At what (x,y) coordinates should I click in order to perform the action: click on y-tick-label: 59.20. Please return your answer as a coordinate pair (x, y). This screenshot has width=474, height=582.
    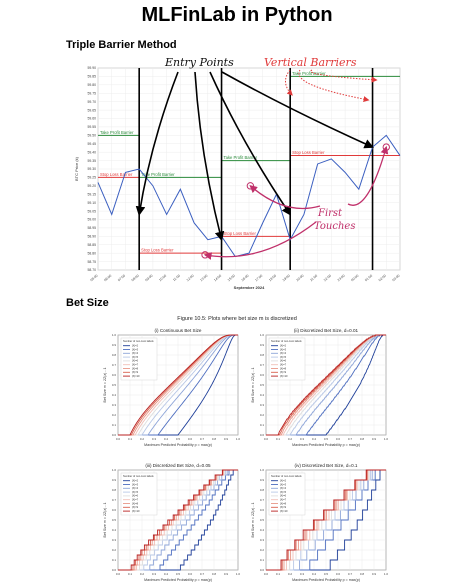
    Looking at the image, I should click on (92, 186).